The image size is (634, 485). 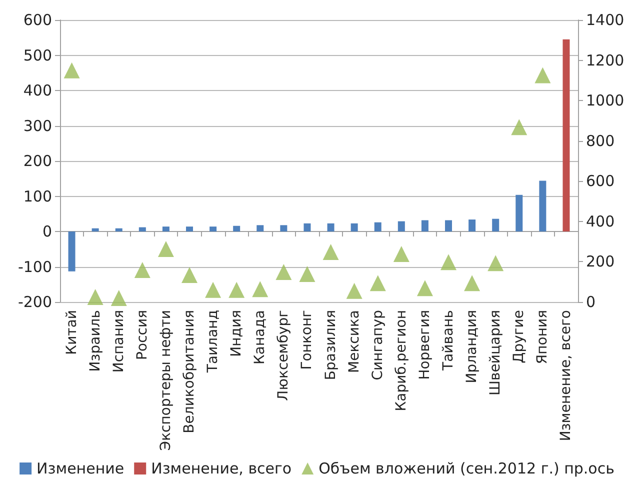 What do you see at coordinates (566, 376) in the screenshot?
I see `x-tick-label: Изменение, всего` at bounding box center [566, 376].